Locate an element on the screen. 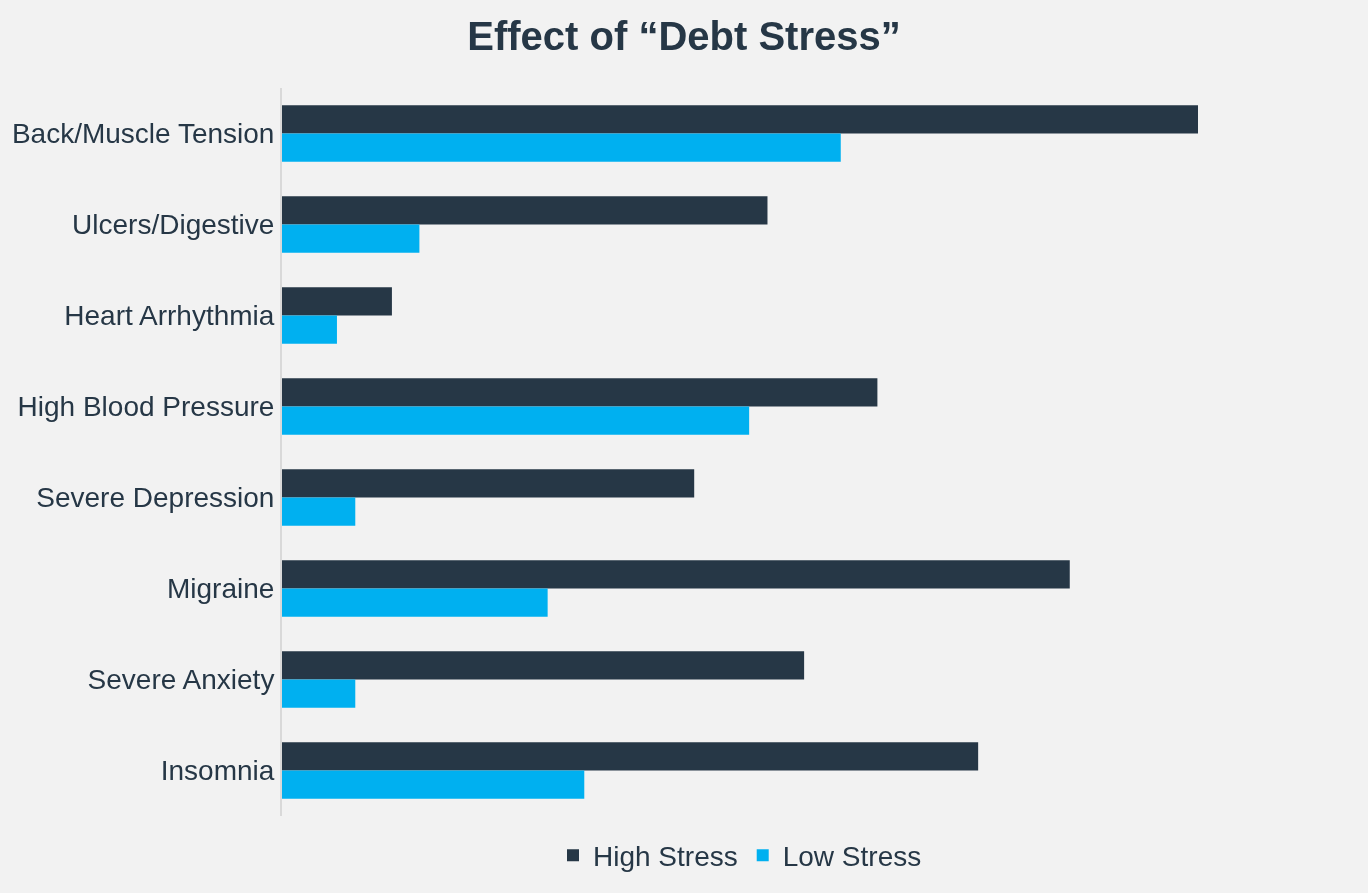  chart-title: Effect of “Debt Stress” is located at coordinates (684, 36).